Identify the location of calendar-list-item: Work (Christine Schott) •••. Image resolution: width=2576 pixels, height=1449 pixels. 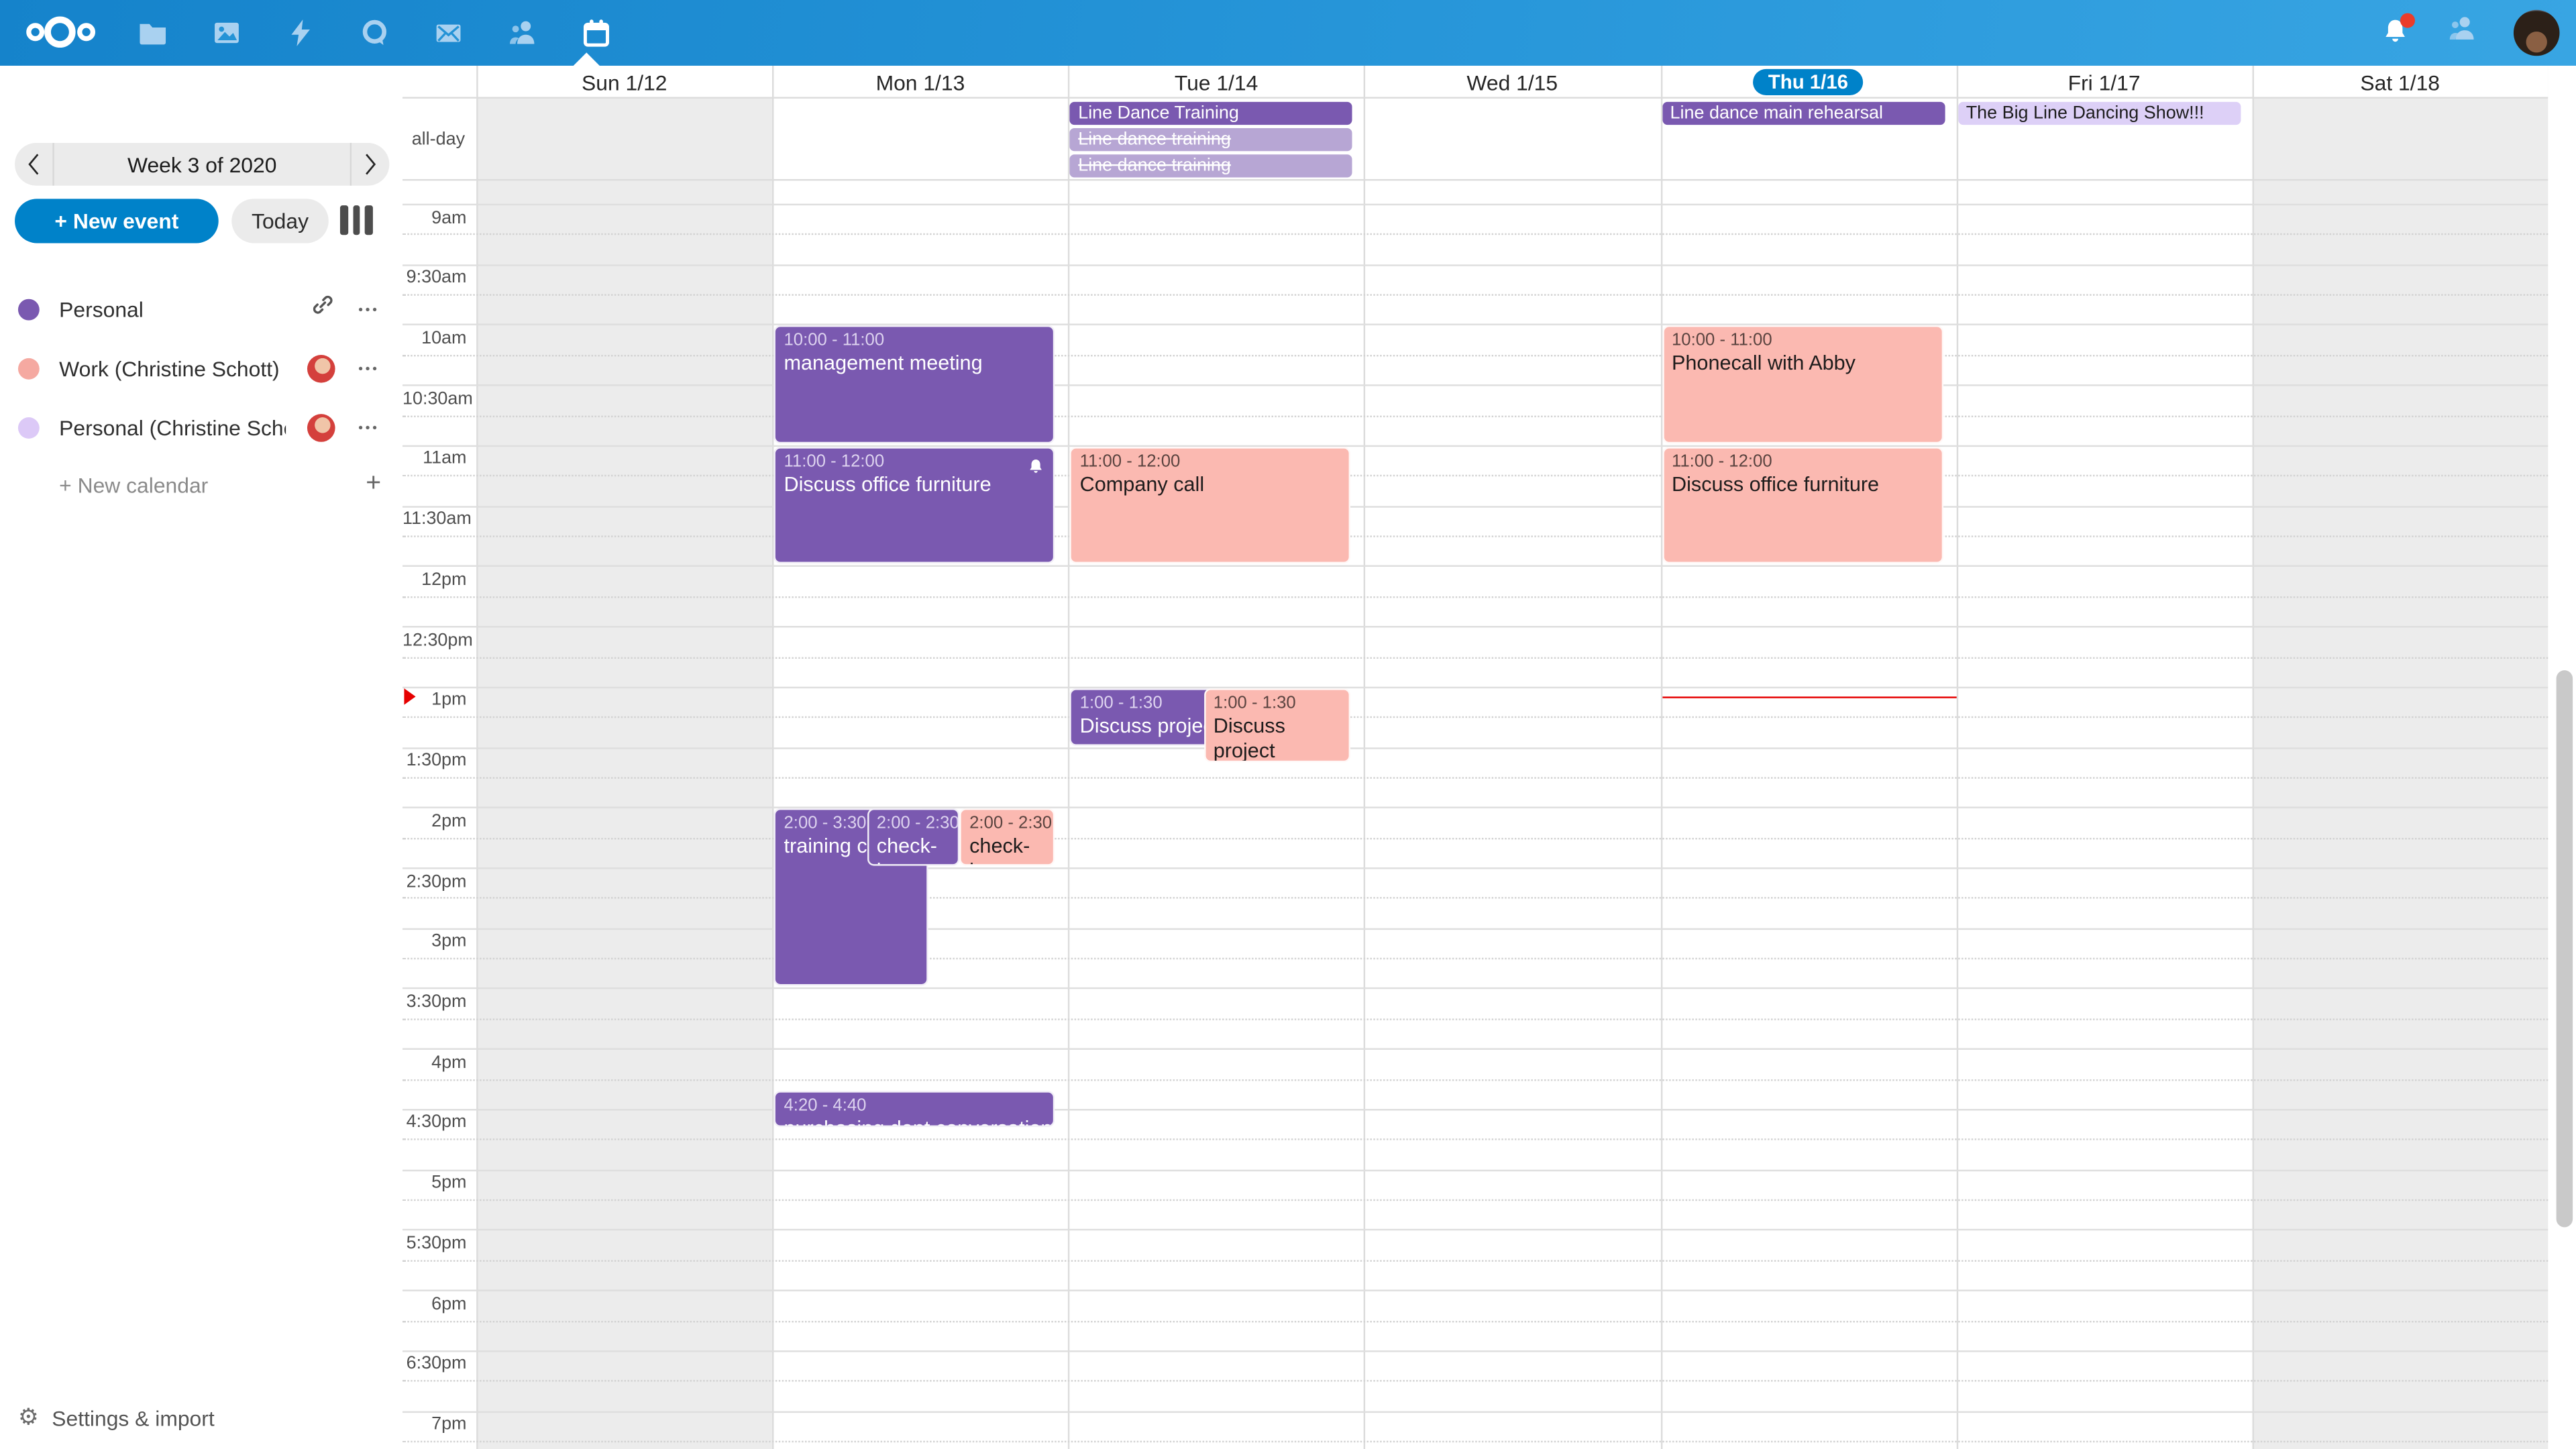
(201, 367).